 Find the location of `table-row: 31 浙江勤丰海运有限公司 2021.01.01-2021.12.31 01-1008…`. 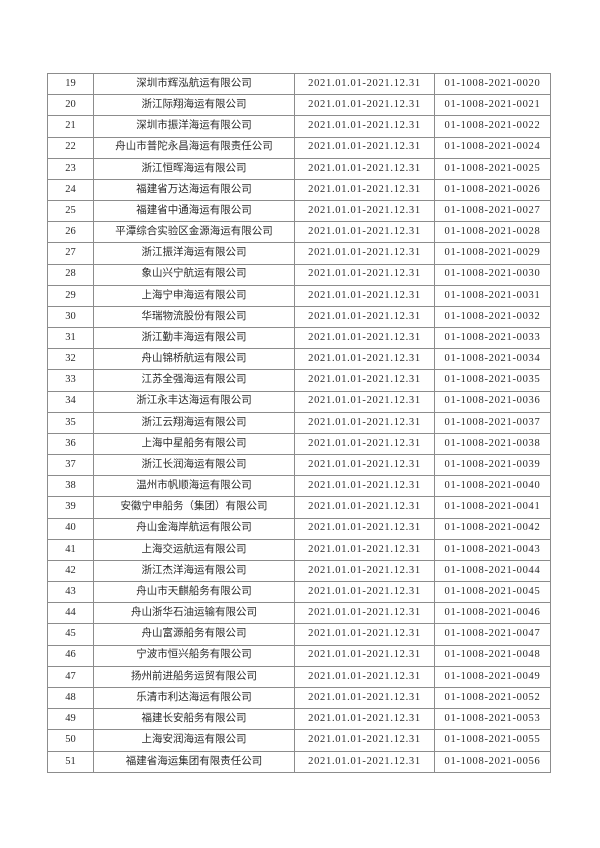

table-row: 31 浙江勤丰海运有限公司 2021.01.01-2021.12.31 01-1008… is located at coordinates (299, 338).